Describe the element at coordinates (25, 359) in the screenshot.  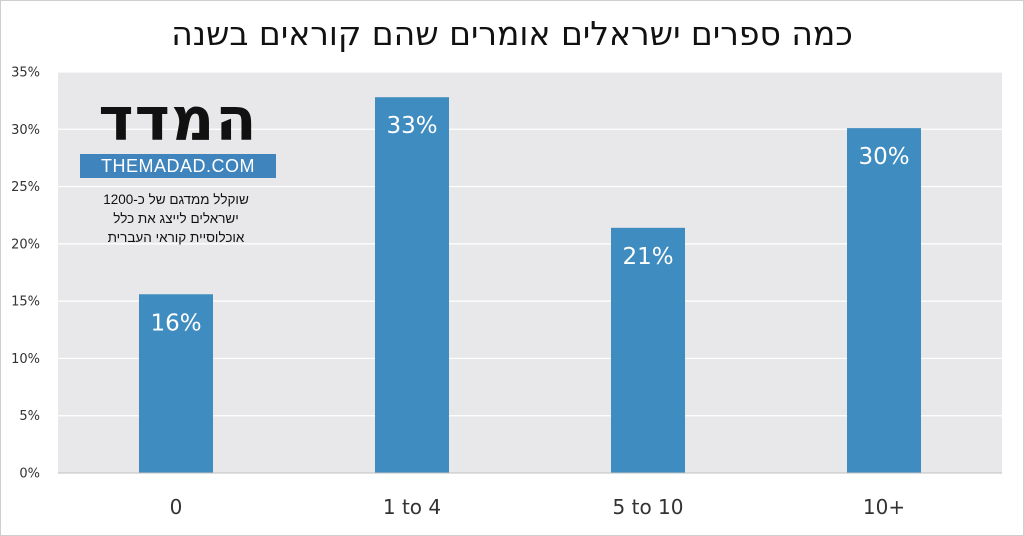
I see `y-tick-label: 10%` at that location.